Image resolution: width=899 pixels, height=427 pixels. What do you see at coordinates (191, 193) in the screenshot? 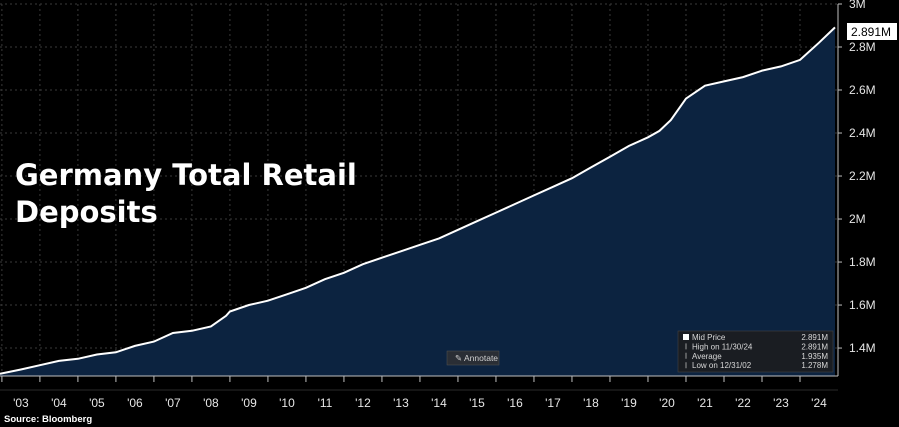
I see `chart-title: Germany Total Retail Deposits` at bounding box center [191, 193].